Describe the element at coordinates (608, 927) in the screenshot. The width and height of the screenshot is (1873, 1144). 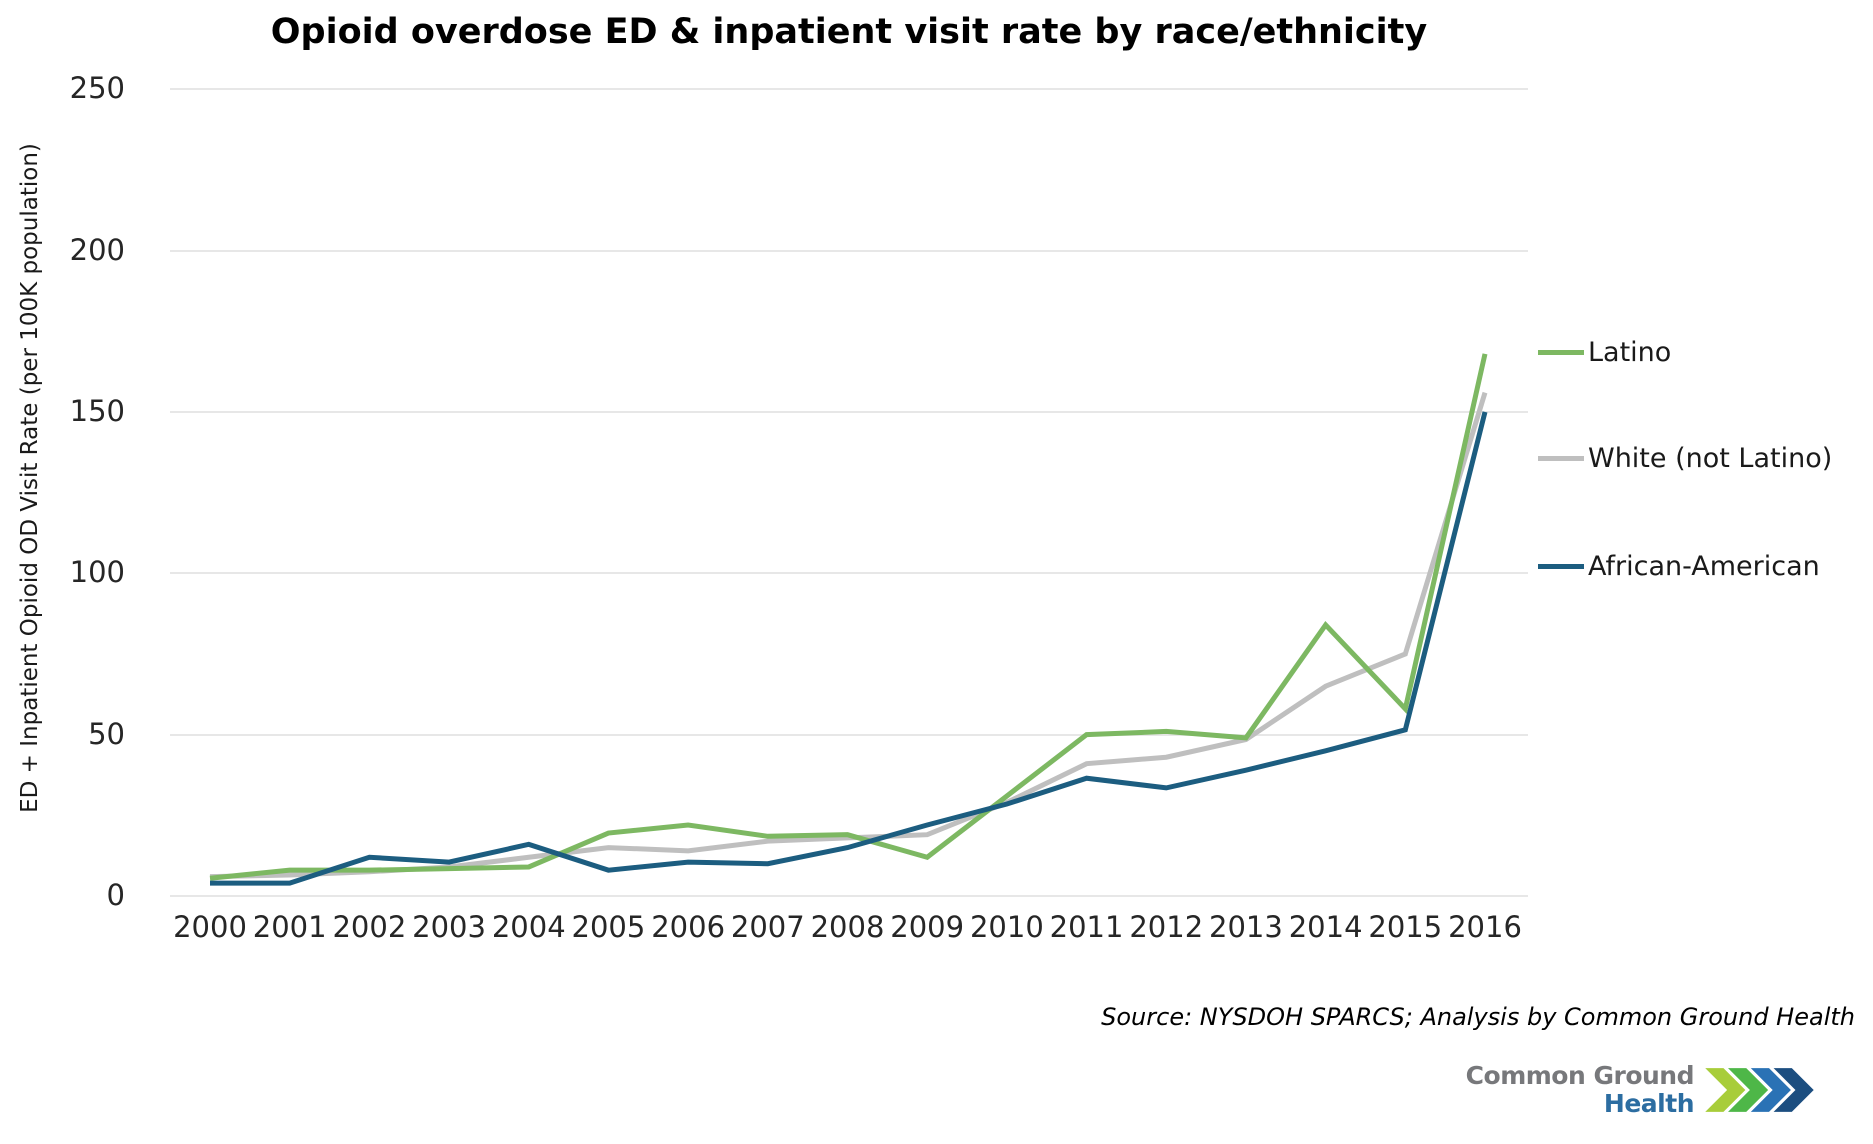
I see `x-tick-label-2005: 2005` at that location.